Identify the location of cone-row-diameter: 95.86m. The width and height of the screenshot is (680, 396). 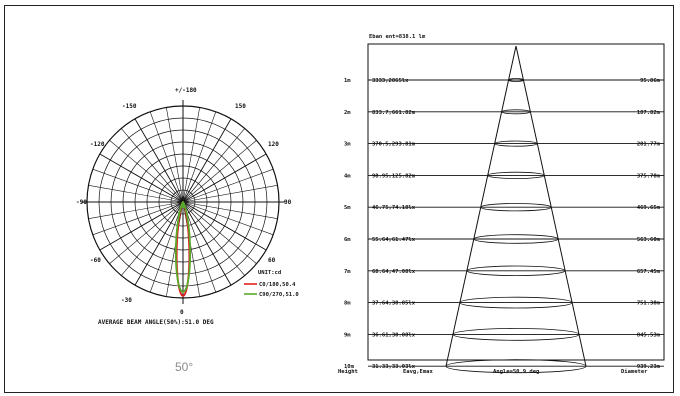
(650, 81).